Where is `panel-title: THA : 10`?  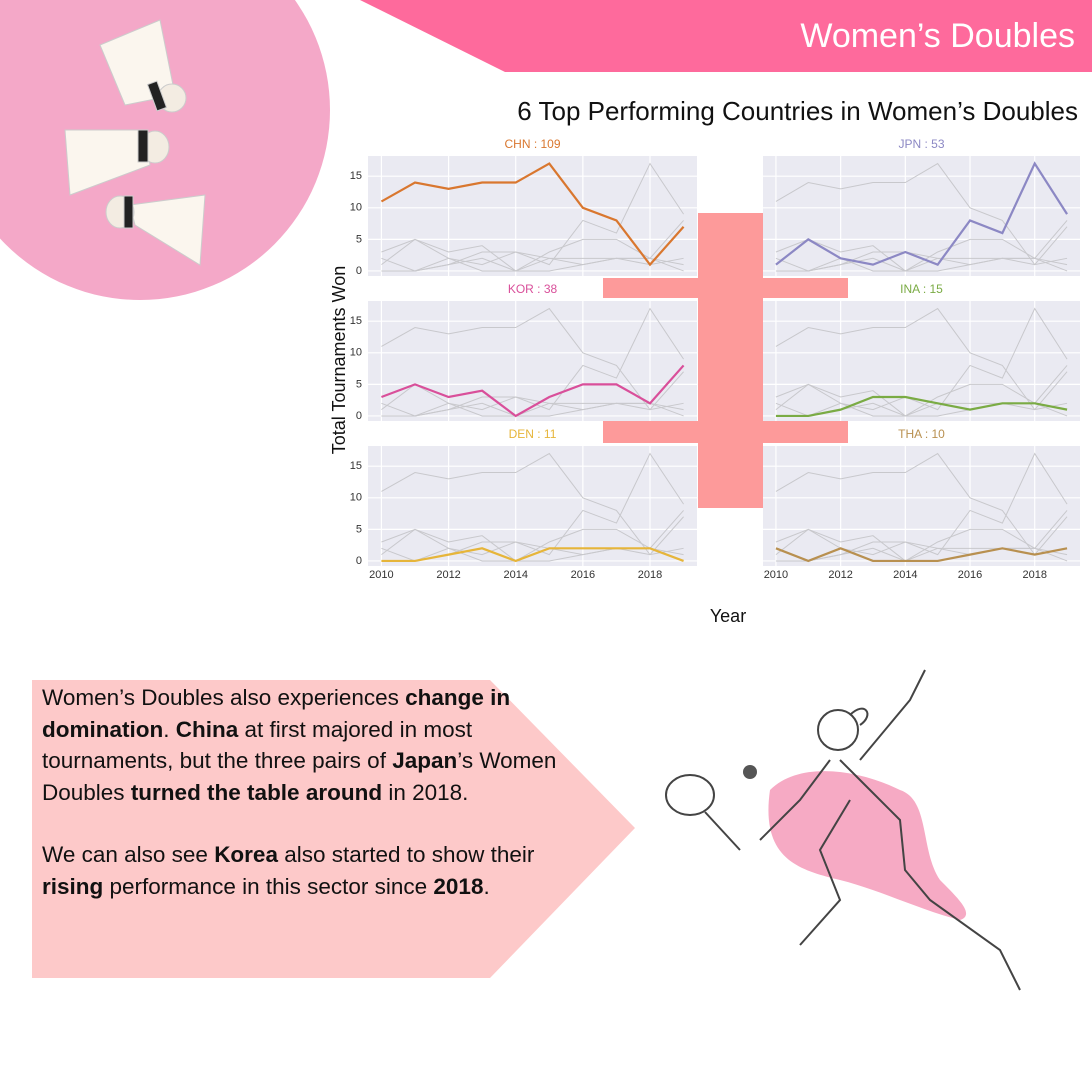
panel-title: THA : 10 is located at coordinates (921, 434).